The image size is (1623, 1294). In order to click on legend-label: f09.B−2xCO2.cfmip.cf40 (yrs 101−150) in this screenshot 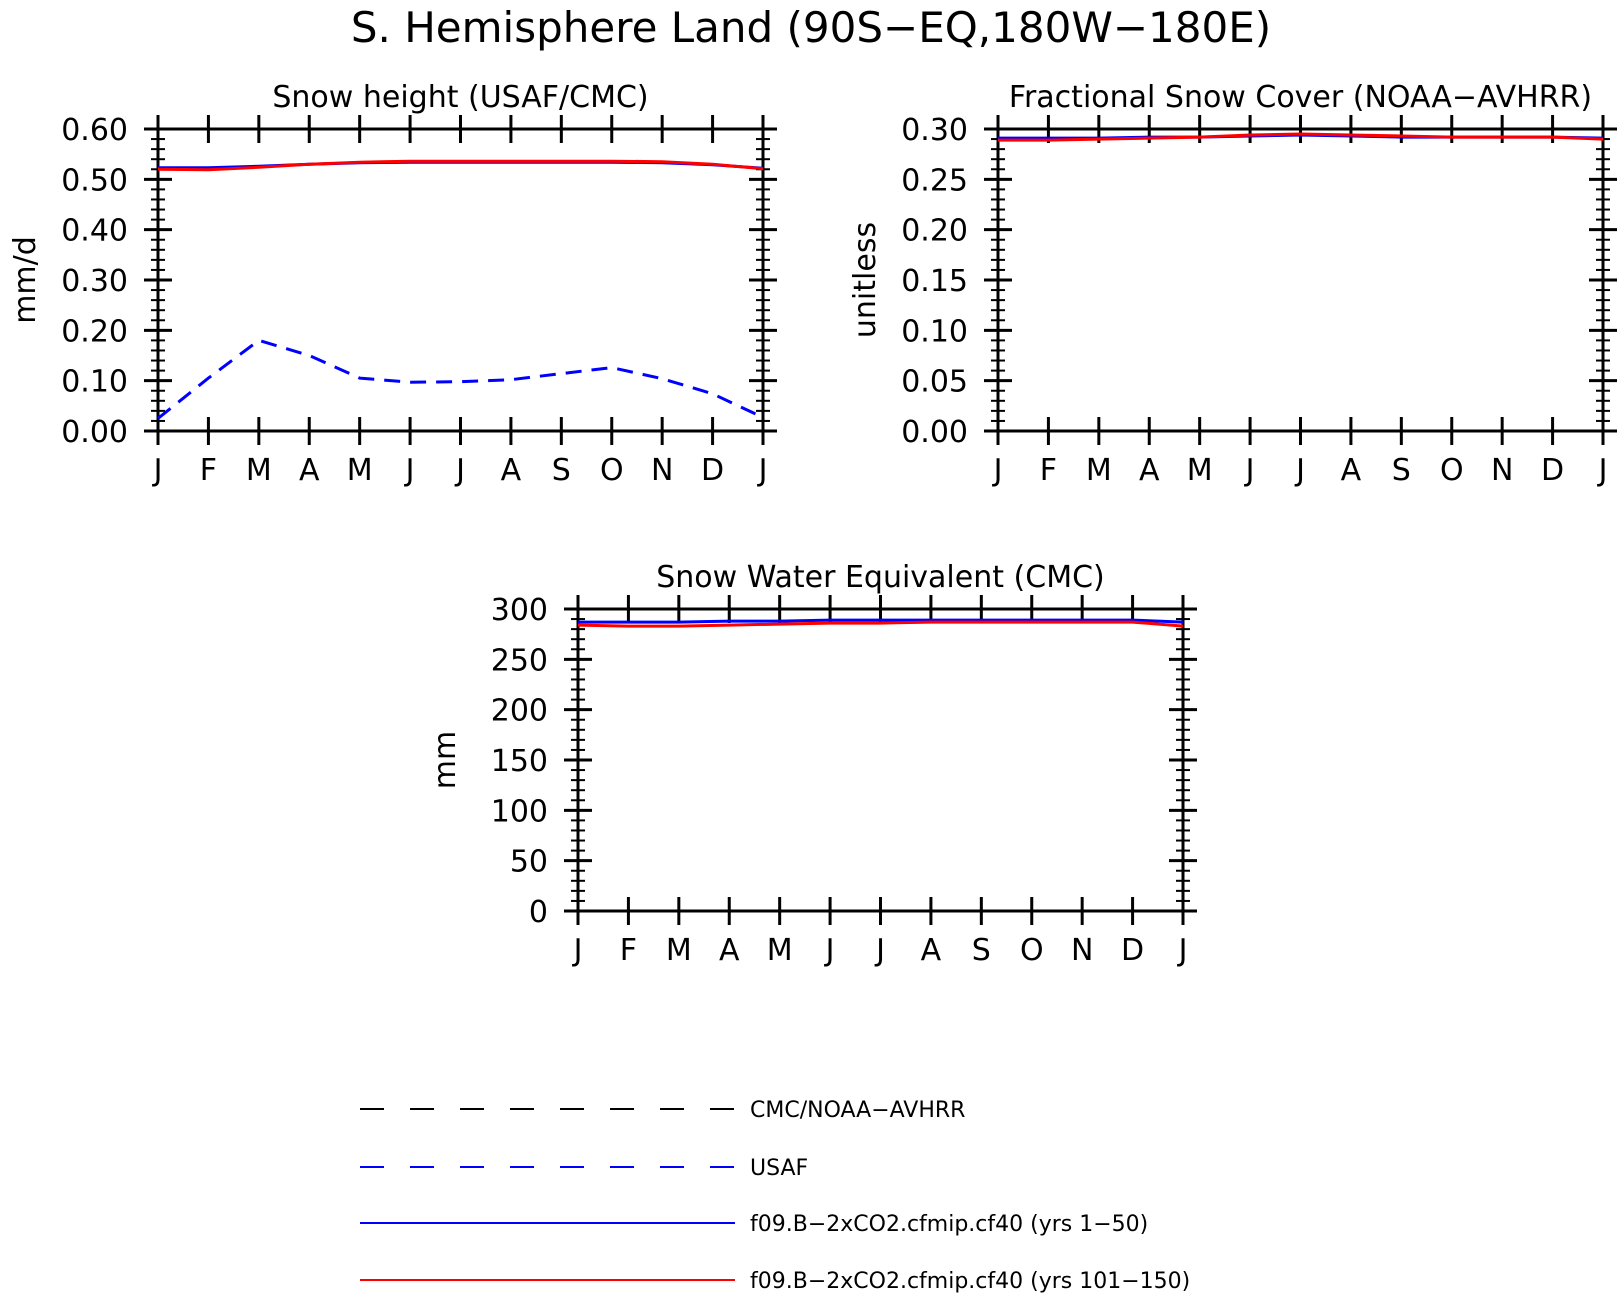, I will do `click(970, 1281)`.